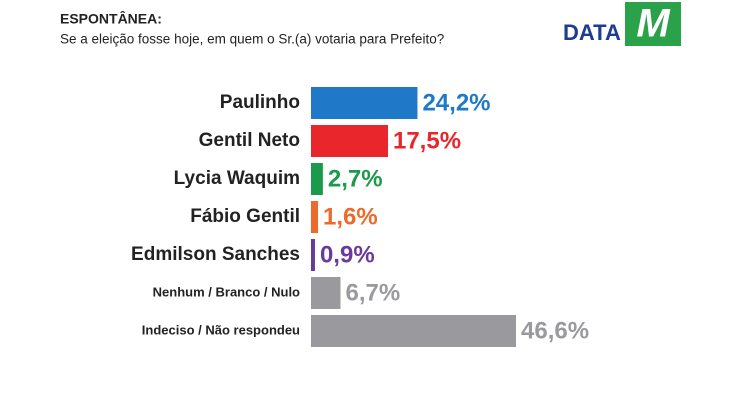 Image resolution: width=734 pixels, height=400 pixels. What do you see at coordinates (456, 102) in the screenshot?
I see `value-label: 24,2%` at bounding box center [456, 102].